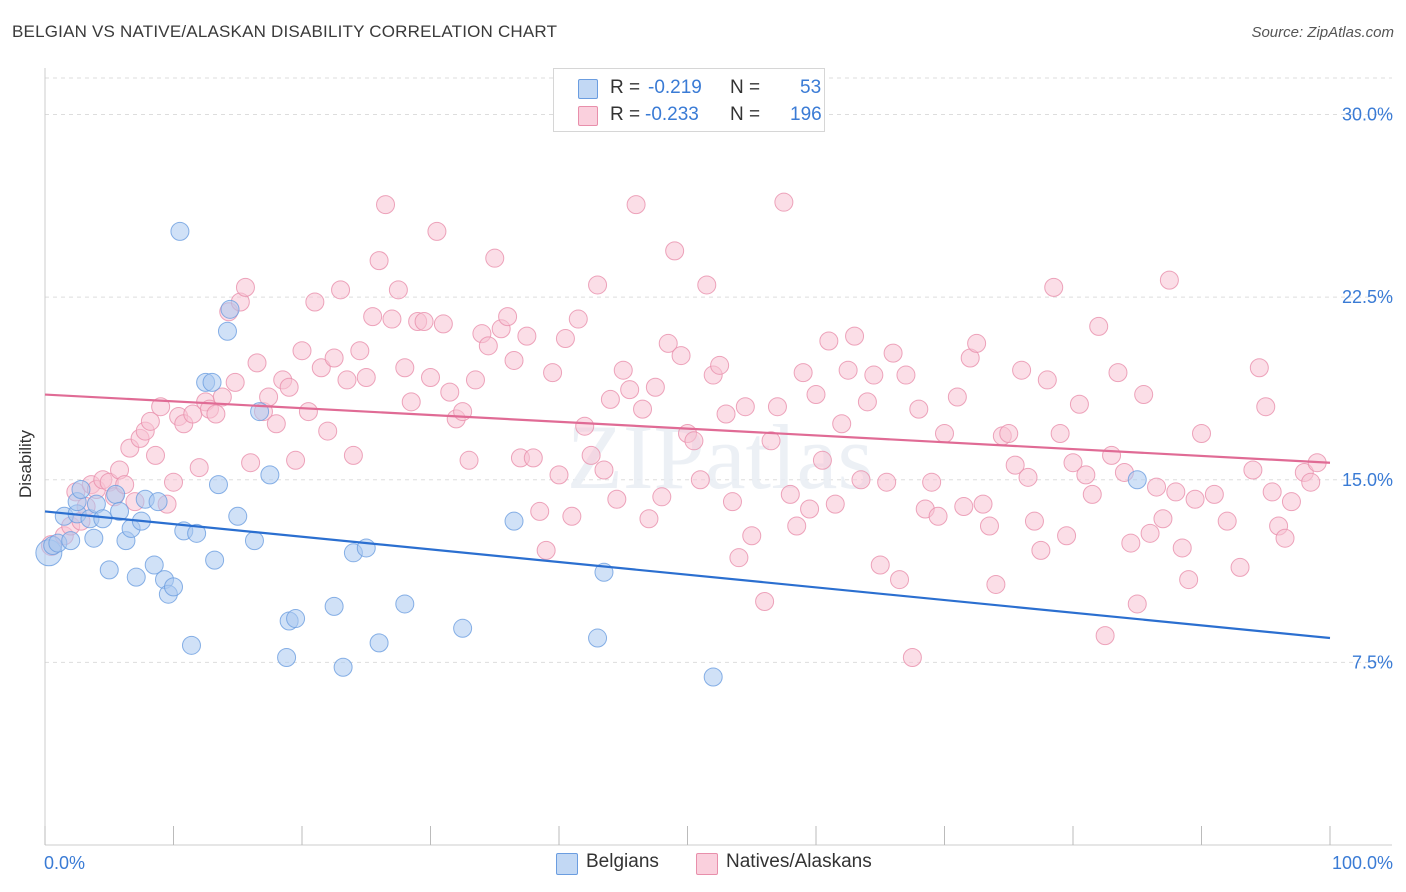 The image size is (1406, 892). I want to click on legend-label: Belgians, so click(622, 861).